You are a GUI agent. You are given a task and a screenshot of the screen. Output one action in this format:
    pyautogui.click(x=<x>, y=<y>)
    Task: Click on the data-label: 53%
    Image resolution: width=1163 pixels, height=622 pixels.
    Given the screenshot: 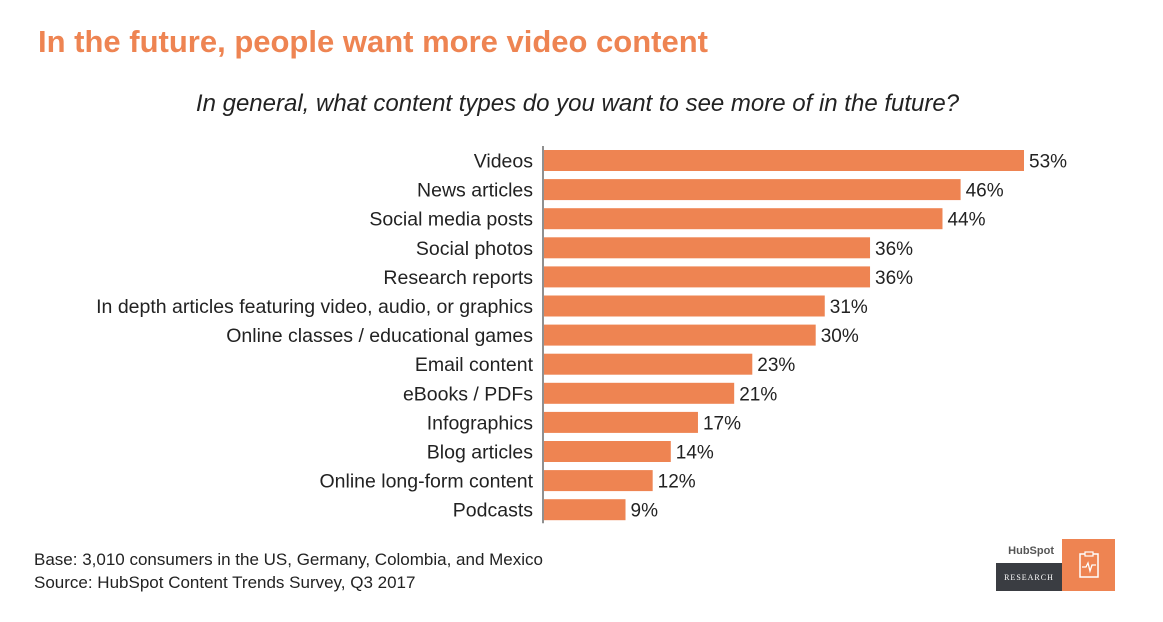 What is the action you would take?
    pyautogui.click(x=1048, y=162)
    